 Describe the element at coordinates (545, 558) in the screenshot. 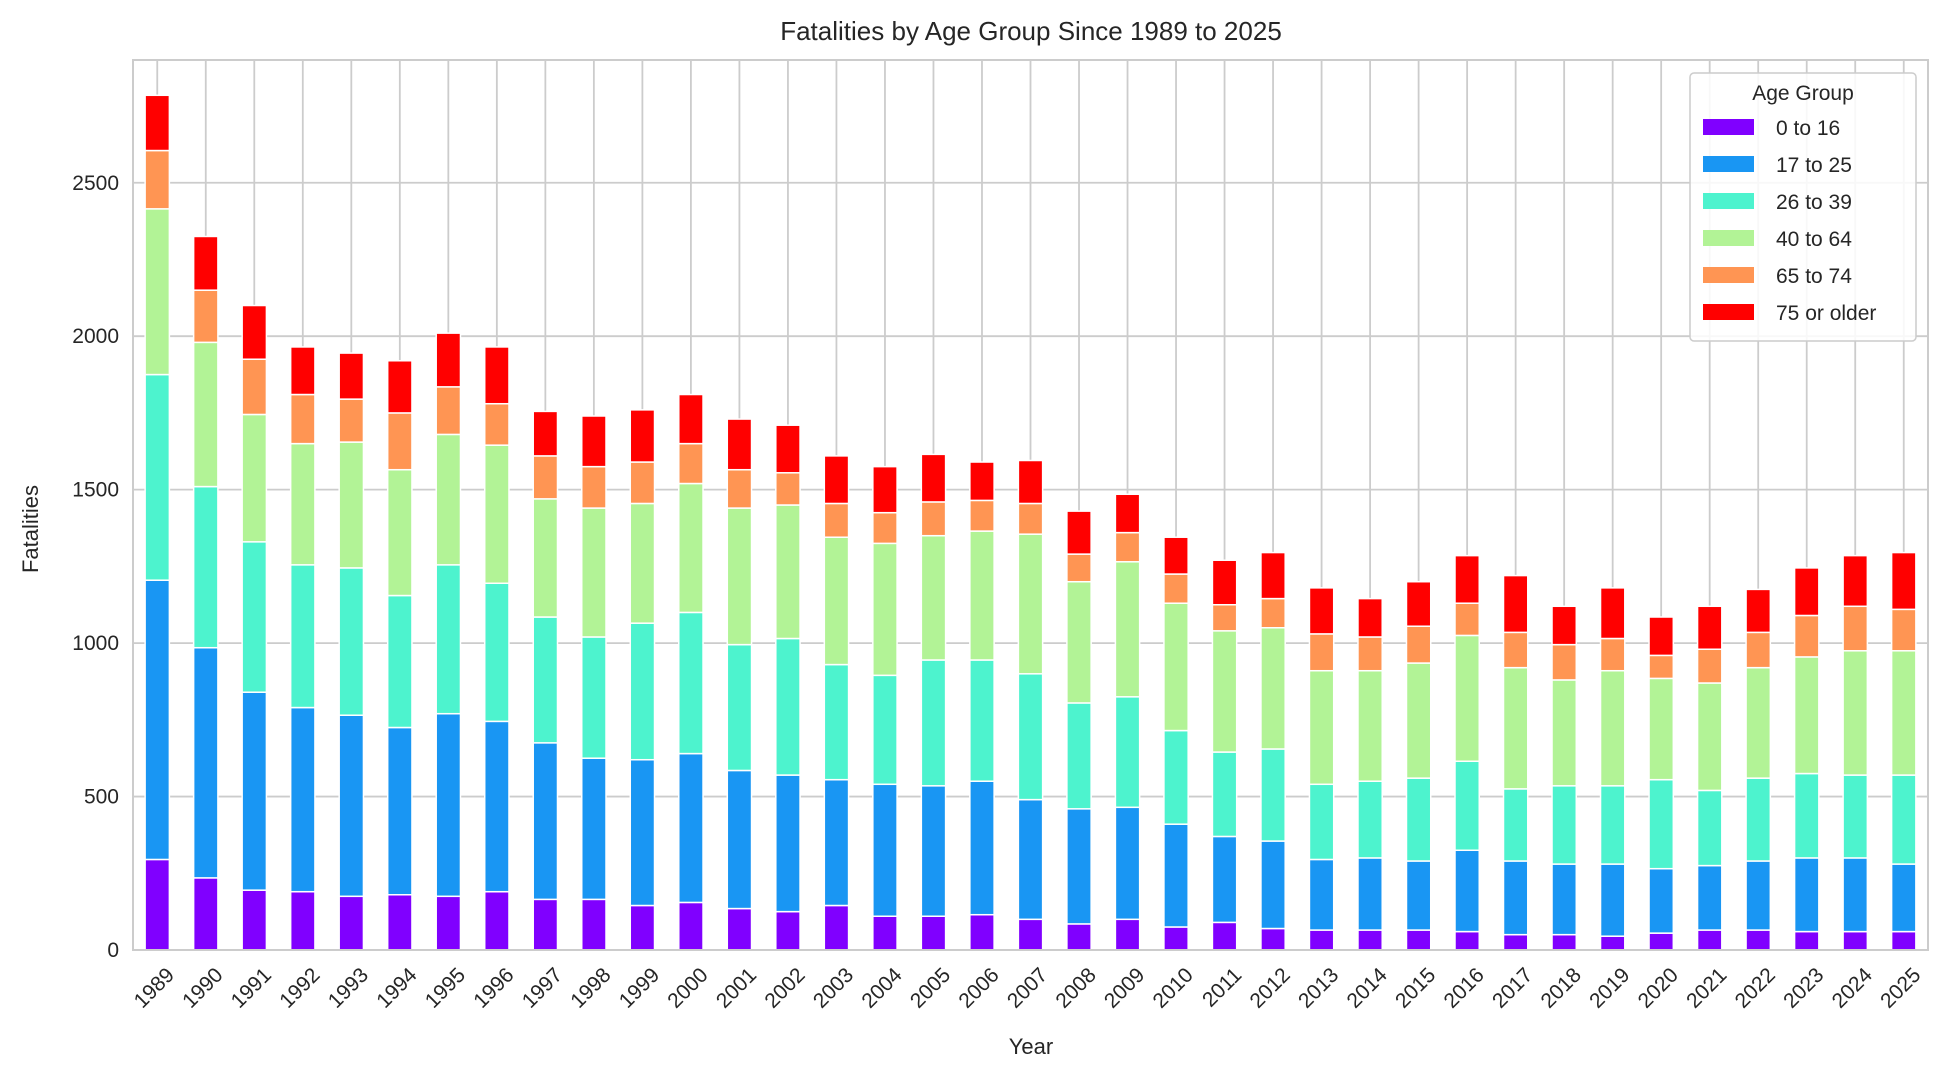

I see `bar-segment-40-to-64-1997` at that location.